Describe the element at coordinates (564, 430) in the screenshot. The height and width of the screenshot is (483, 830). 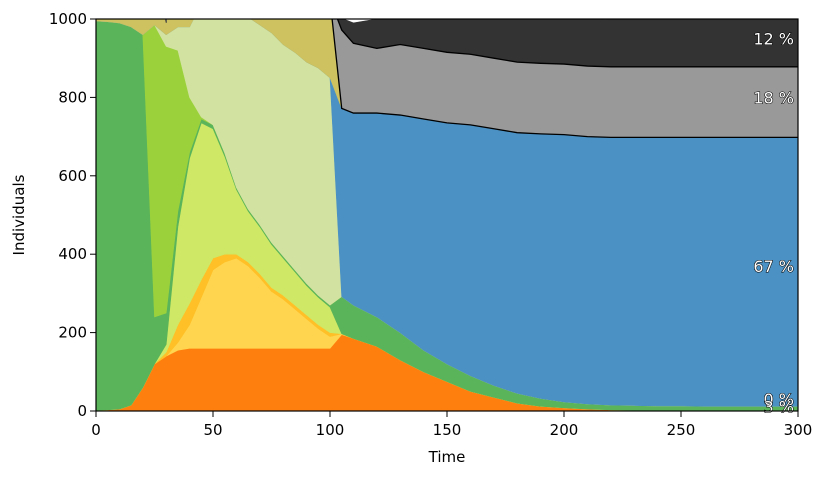
I see `x-tick-label: 200` at that location.